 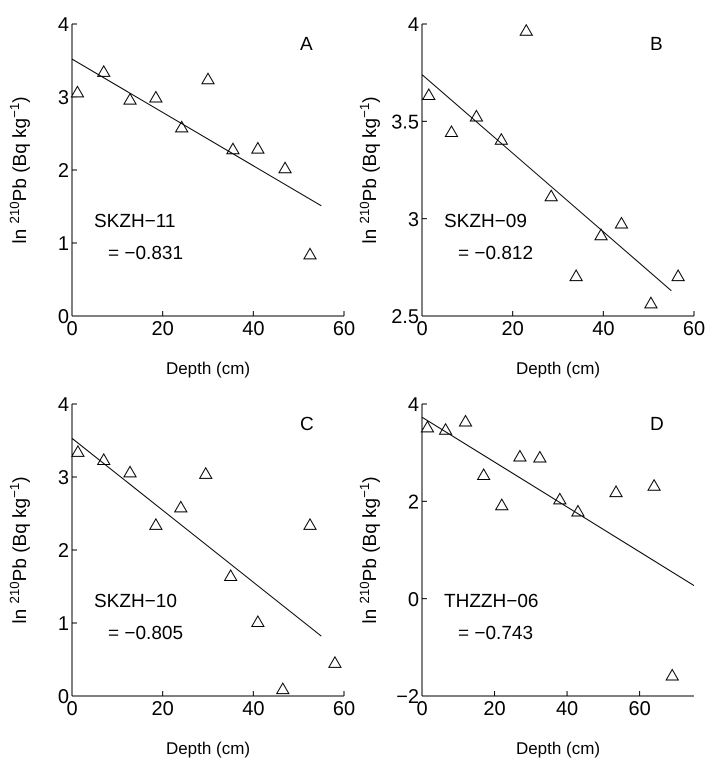 I want to click on annotation: THZZH−06, so click(x=491, y=602).